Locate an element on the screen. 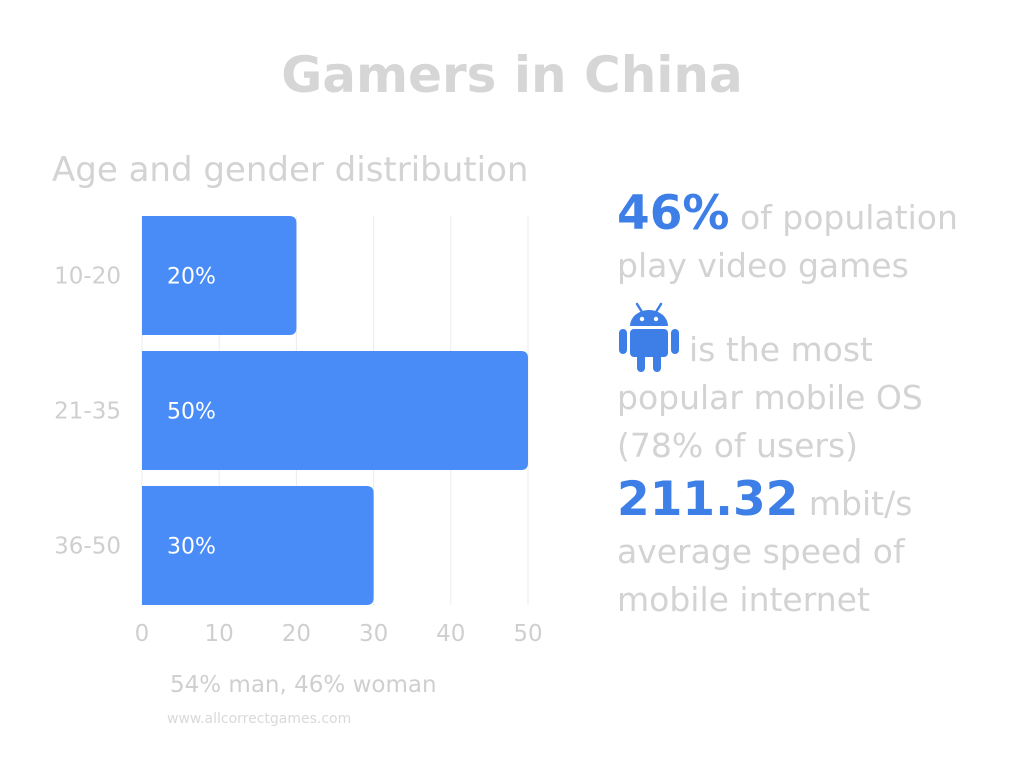 This screenshot has height=768, width=1024. bar-data-label: 20% is located at coordinates (191, 277).